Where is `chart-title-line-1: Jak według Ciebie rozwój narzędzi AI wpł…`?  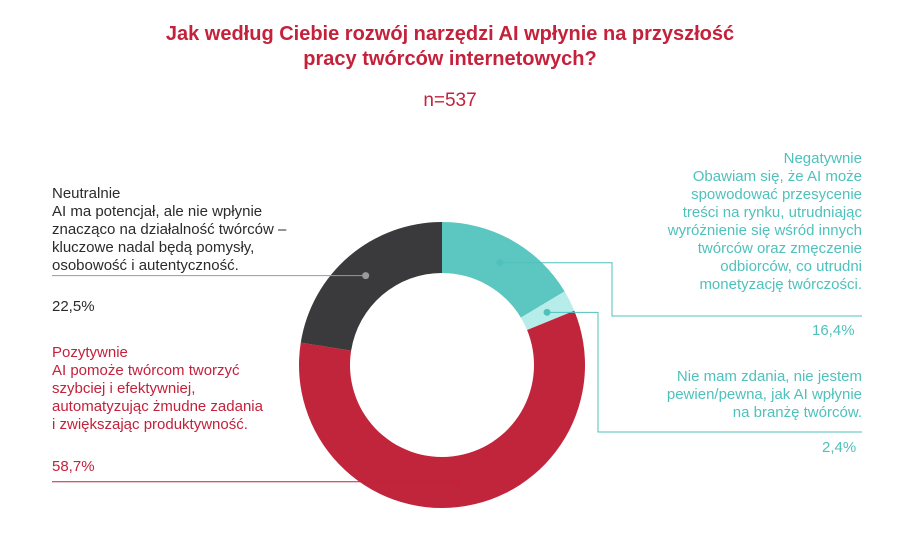
chart-title-line-1: Jak według Ciebie rozwój narzędzi AI wpł… is located at coordinates (450, 34).